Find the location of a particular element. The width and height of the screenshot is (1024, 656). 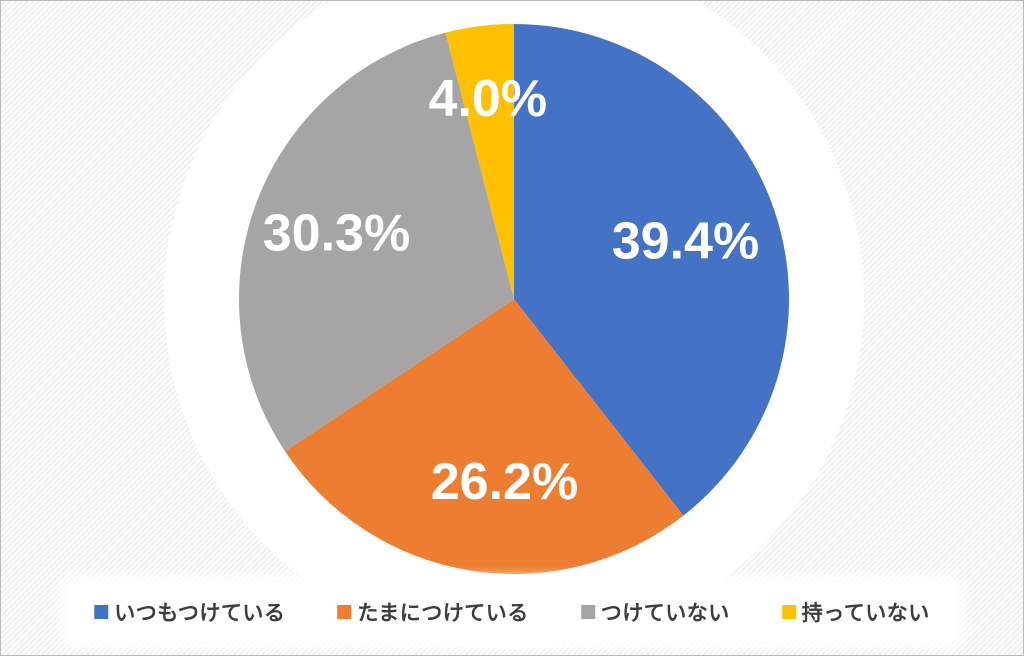

legend-item-4: 持っていない is located at coordinates (855, 612).